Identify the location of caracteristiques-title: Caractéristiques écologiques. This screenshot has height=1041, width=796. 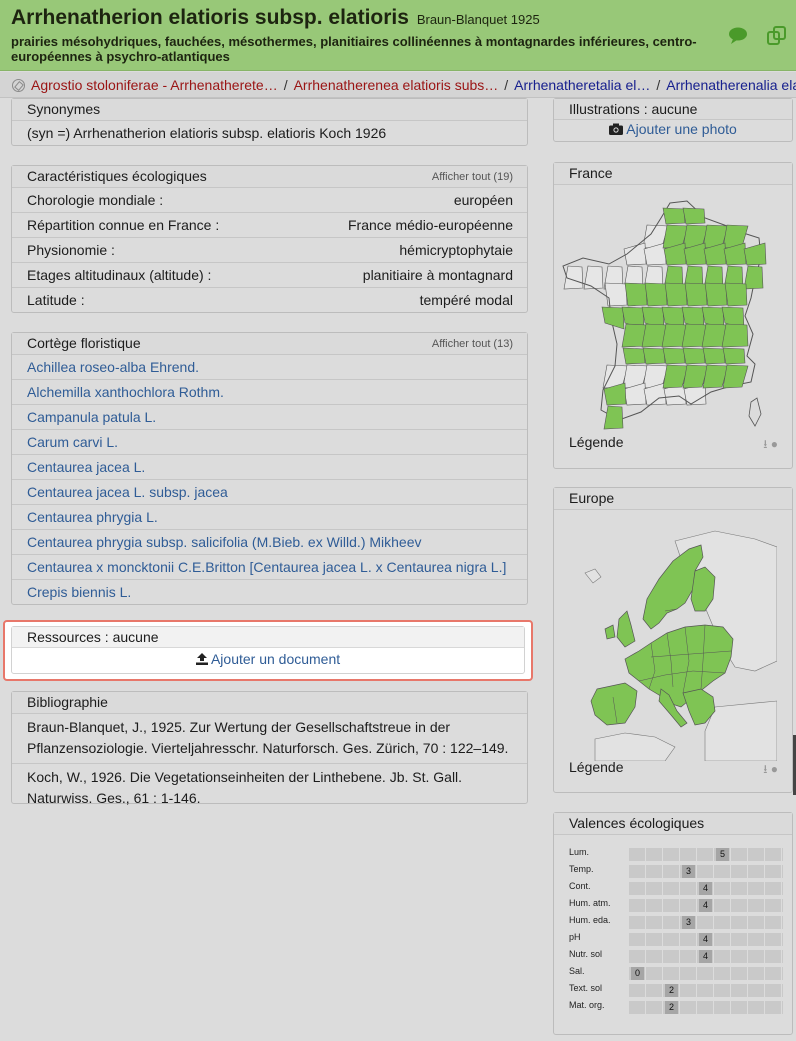
(117, 176).